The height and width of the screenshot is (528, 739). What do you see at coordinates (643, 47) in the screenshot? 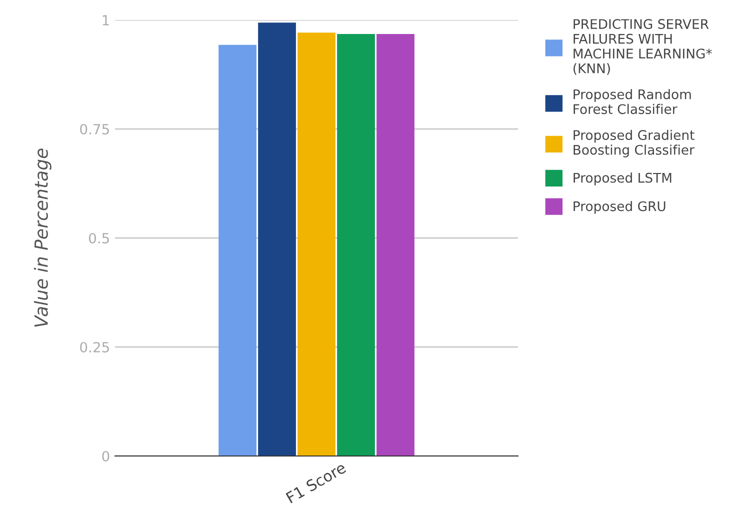
I see `legend-label: PREDICTING SERVER FAILURES WITH MACHINE LEARNING* (KNN)` at bounding box center [643, 47].